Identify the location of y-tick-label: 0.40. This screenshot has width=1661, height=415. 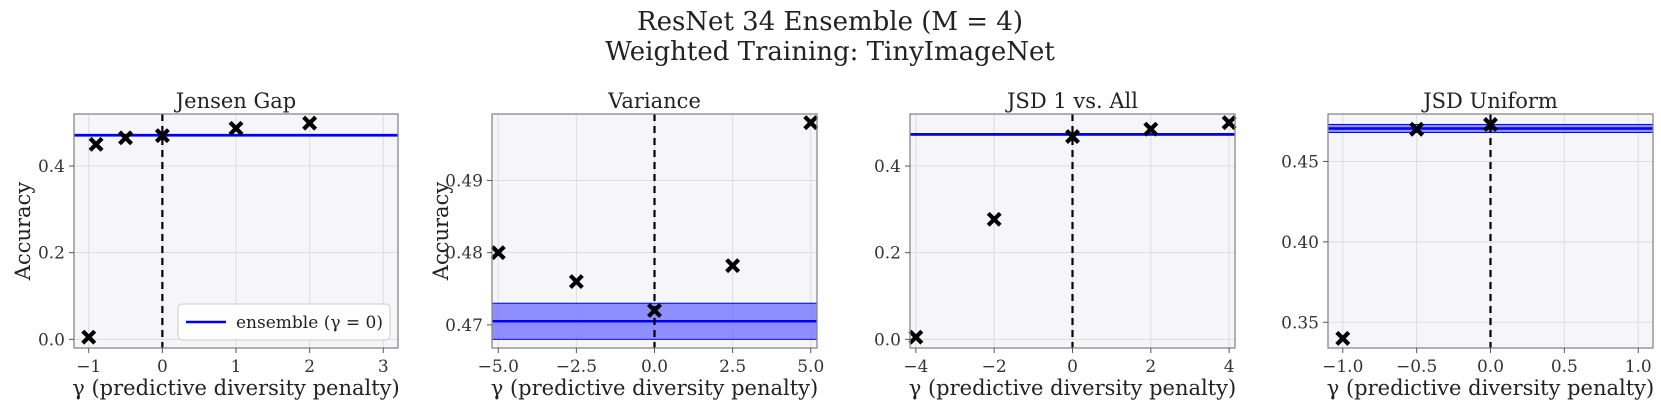
(1300, 243).